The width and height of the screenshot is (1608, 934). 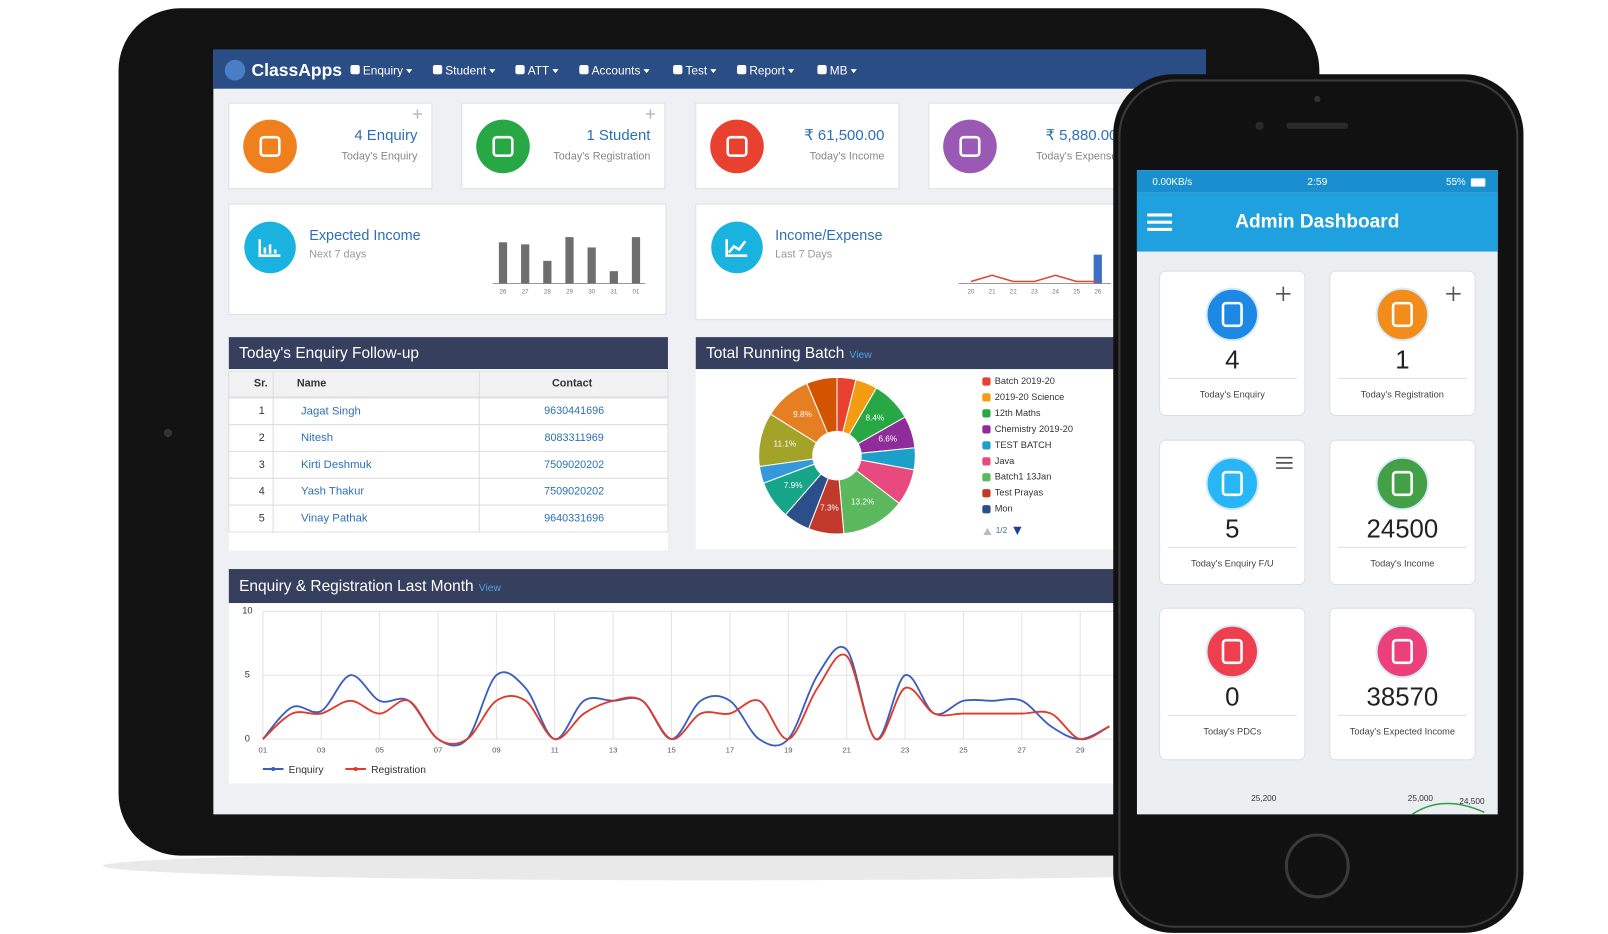 What do you see at coordinates (618, 135) in the screenshot?
I see `stat-value: 1 Student` at bounding box center [618, 135].